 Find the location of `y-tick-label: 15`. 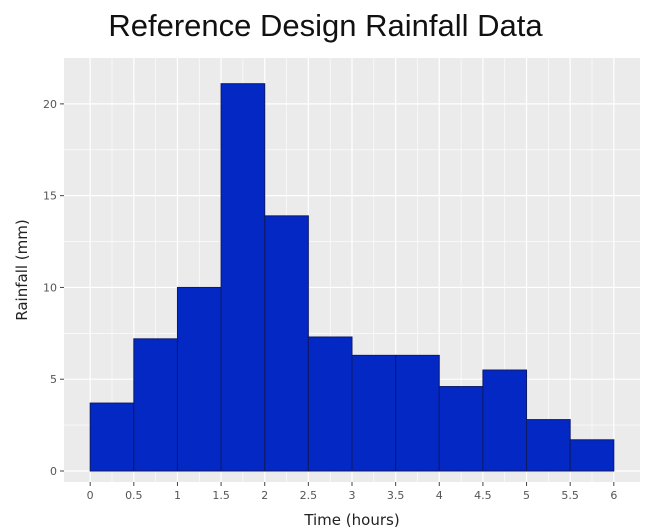

y-tick-label: 15 is located at coordinates (50, 196).